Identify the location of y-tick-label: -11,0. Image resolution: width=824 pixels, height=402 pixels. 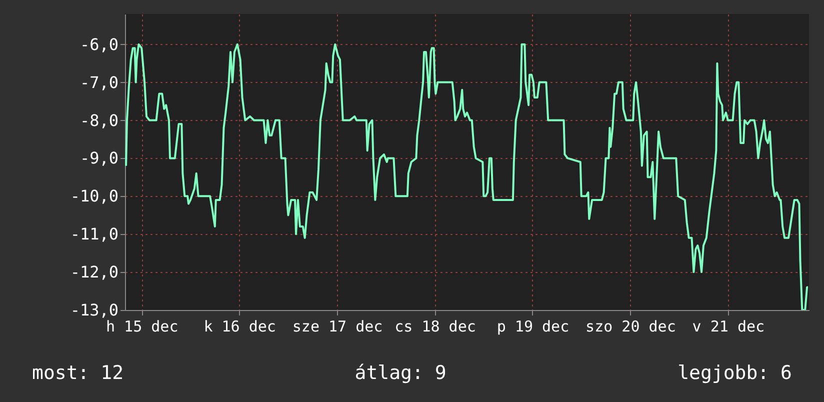
(94, 234).